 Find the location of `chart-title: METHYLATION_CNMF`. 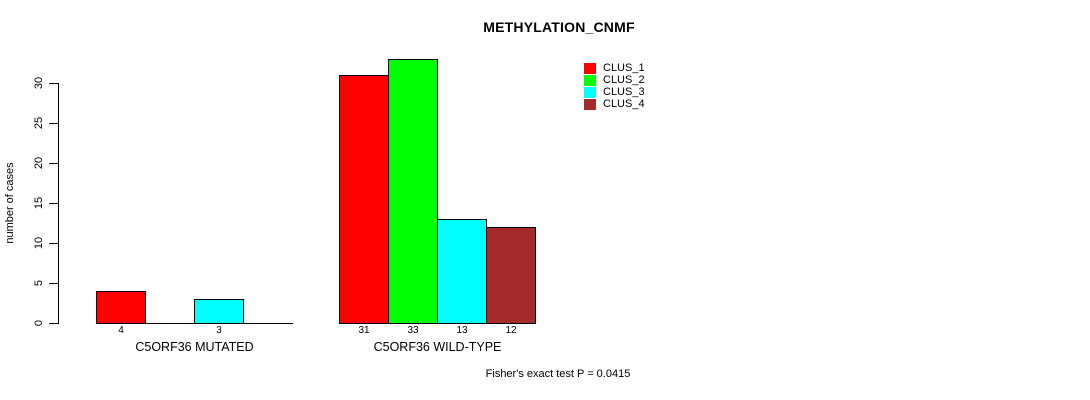

chart-title: METHYLATION_CNMF is located at coordinates (559, 27).